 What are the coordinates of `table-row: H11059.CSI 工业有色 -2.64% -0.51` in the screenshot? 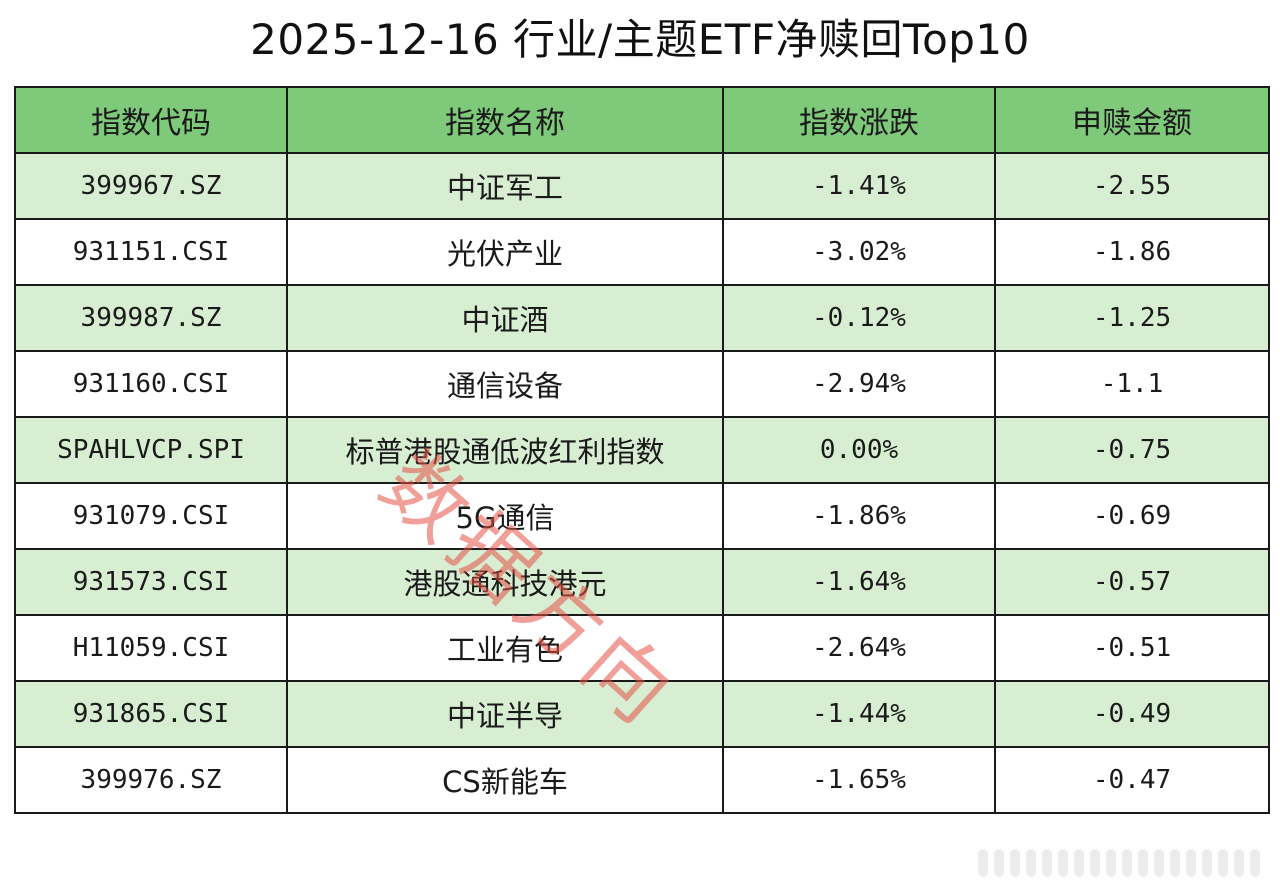 It's located at (642, 648).